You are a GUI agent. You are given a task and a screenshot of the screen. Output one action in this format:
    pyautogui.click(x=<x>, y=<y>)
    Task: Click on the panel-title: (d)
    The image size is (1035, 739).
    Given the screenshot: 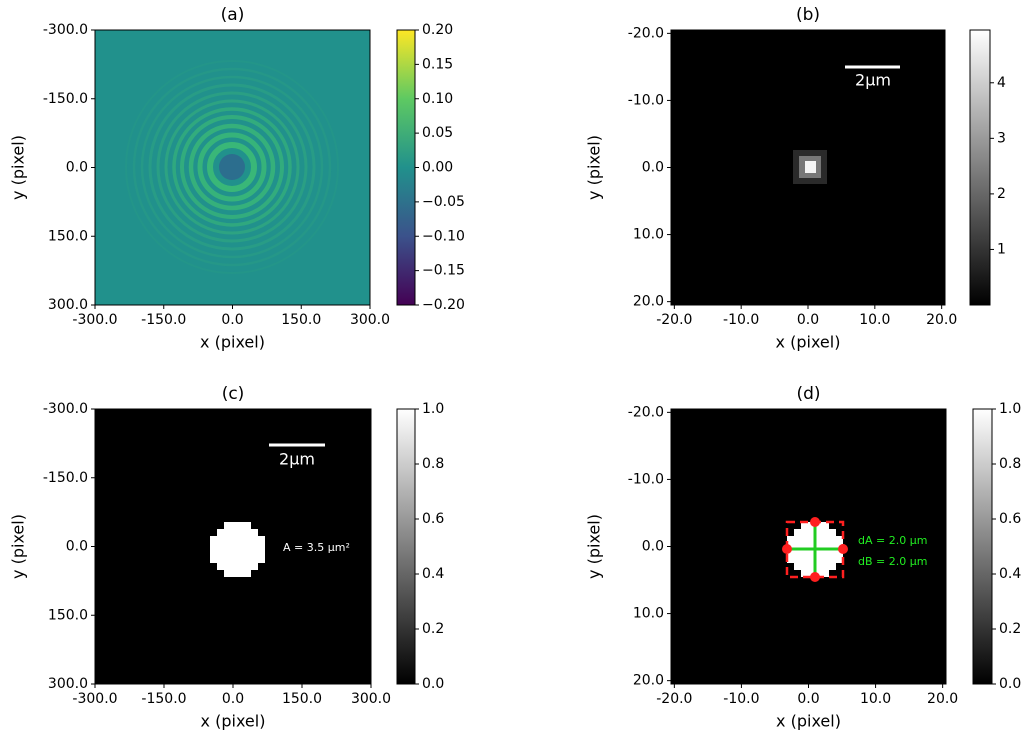 What is the action you would take?
    pyautogui.click(x=808, y=394)
    